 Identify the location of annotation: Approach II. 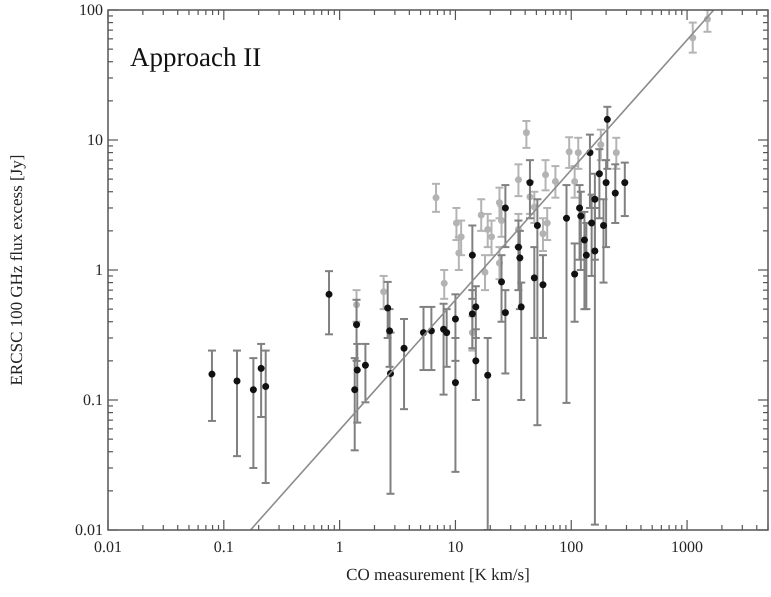
(196, 57).